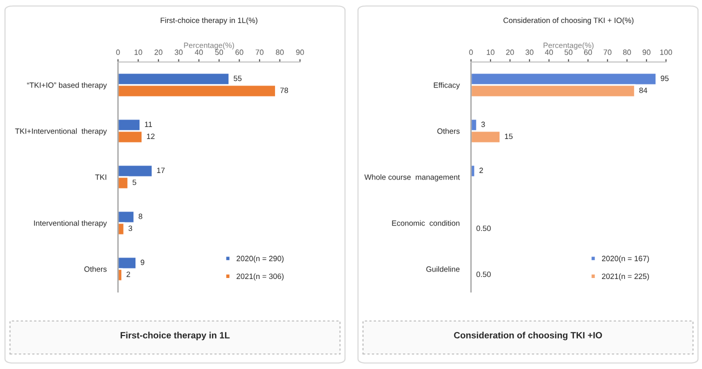 The width and height of the screenshot is (702, 369). I want to click on text: First-choice therapy in 1L, so click(175, 336).